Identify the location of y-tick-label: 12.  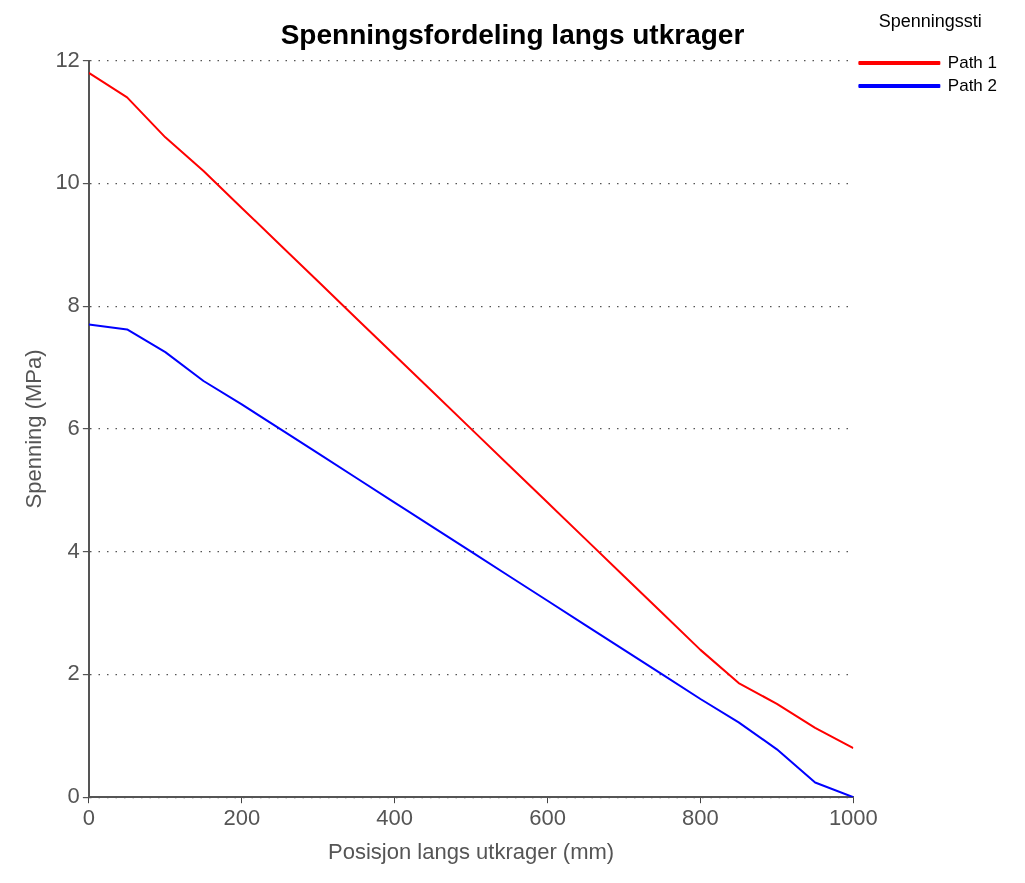
(67, 59).